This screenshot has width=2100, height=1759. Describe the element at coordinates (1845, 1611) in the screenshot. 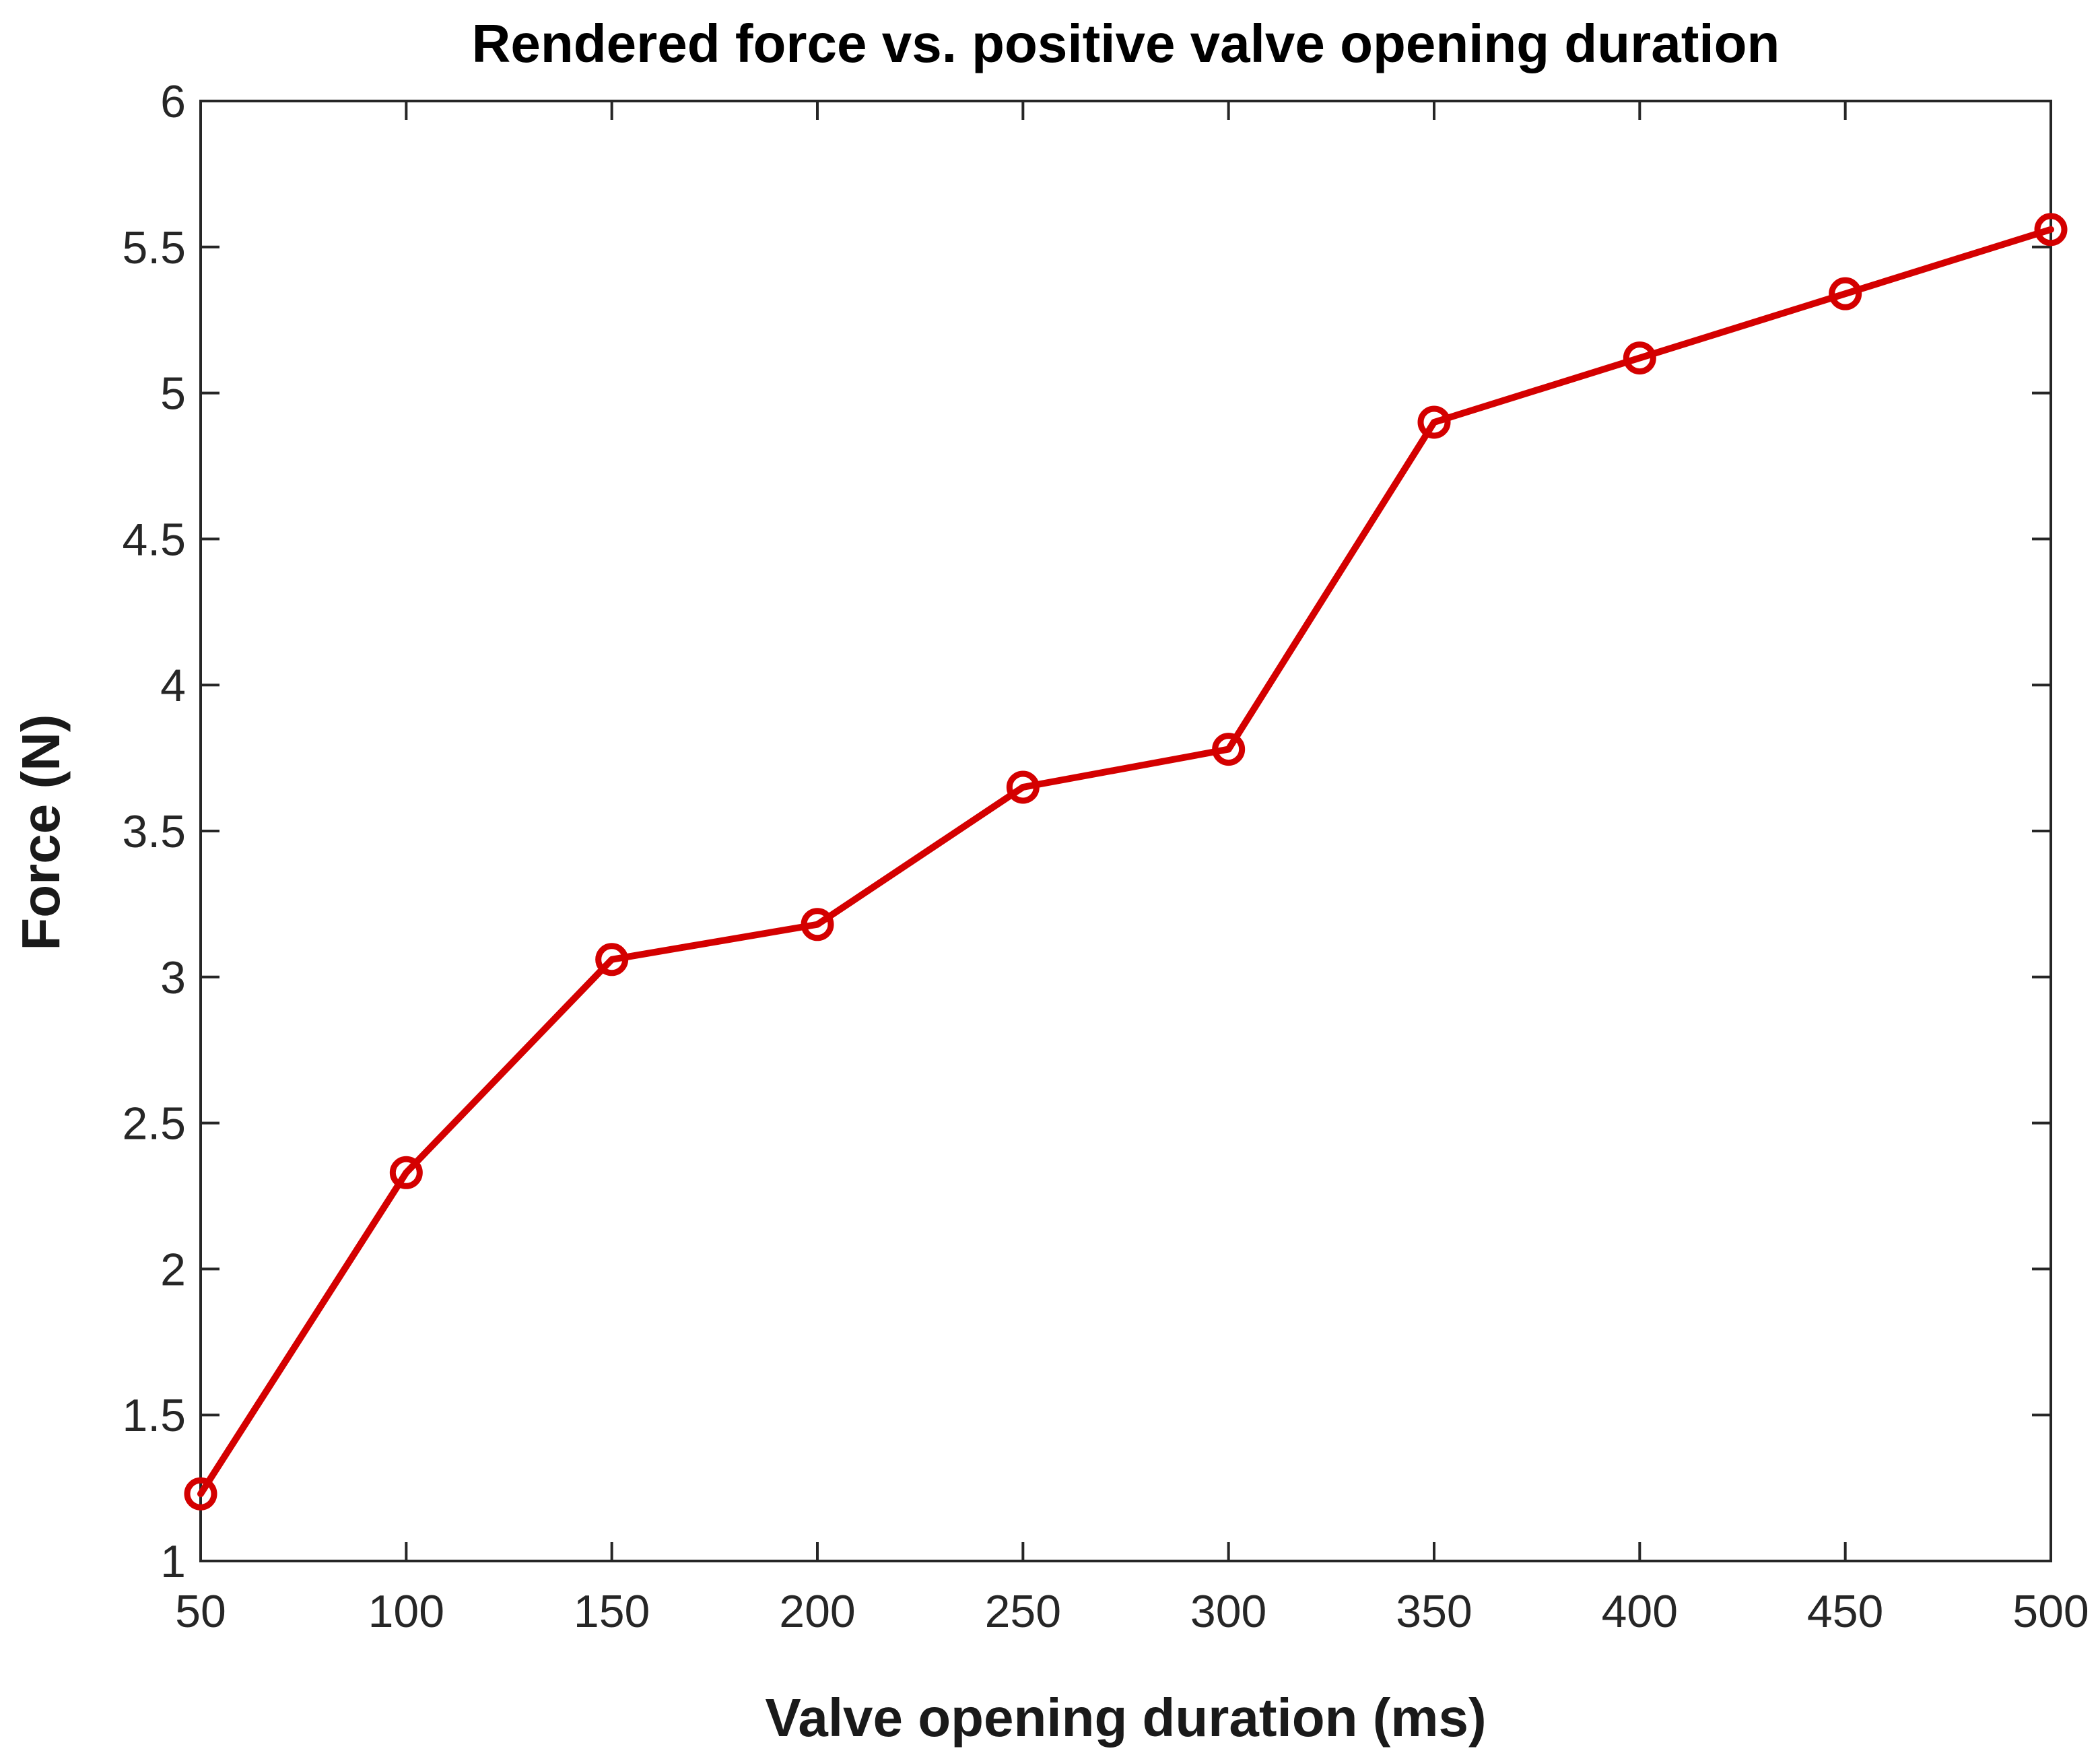

I see `x-tick-label: 450` at that location.